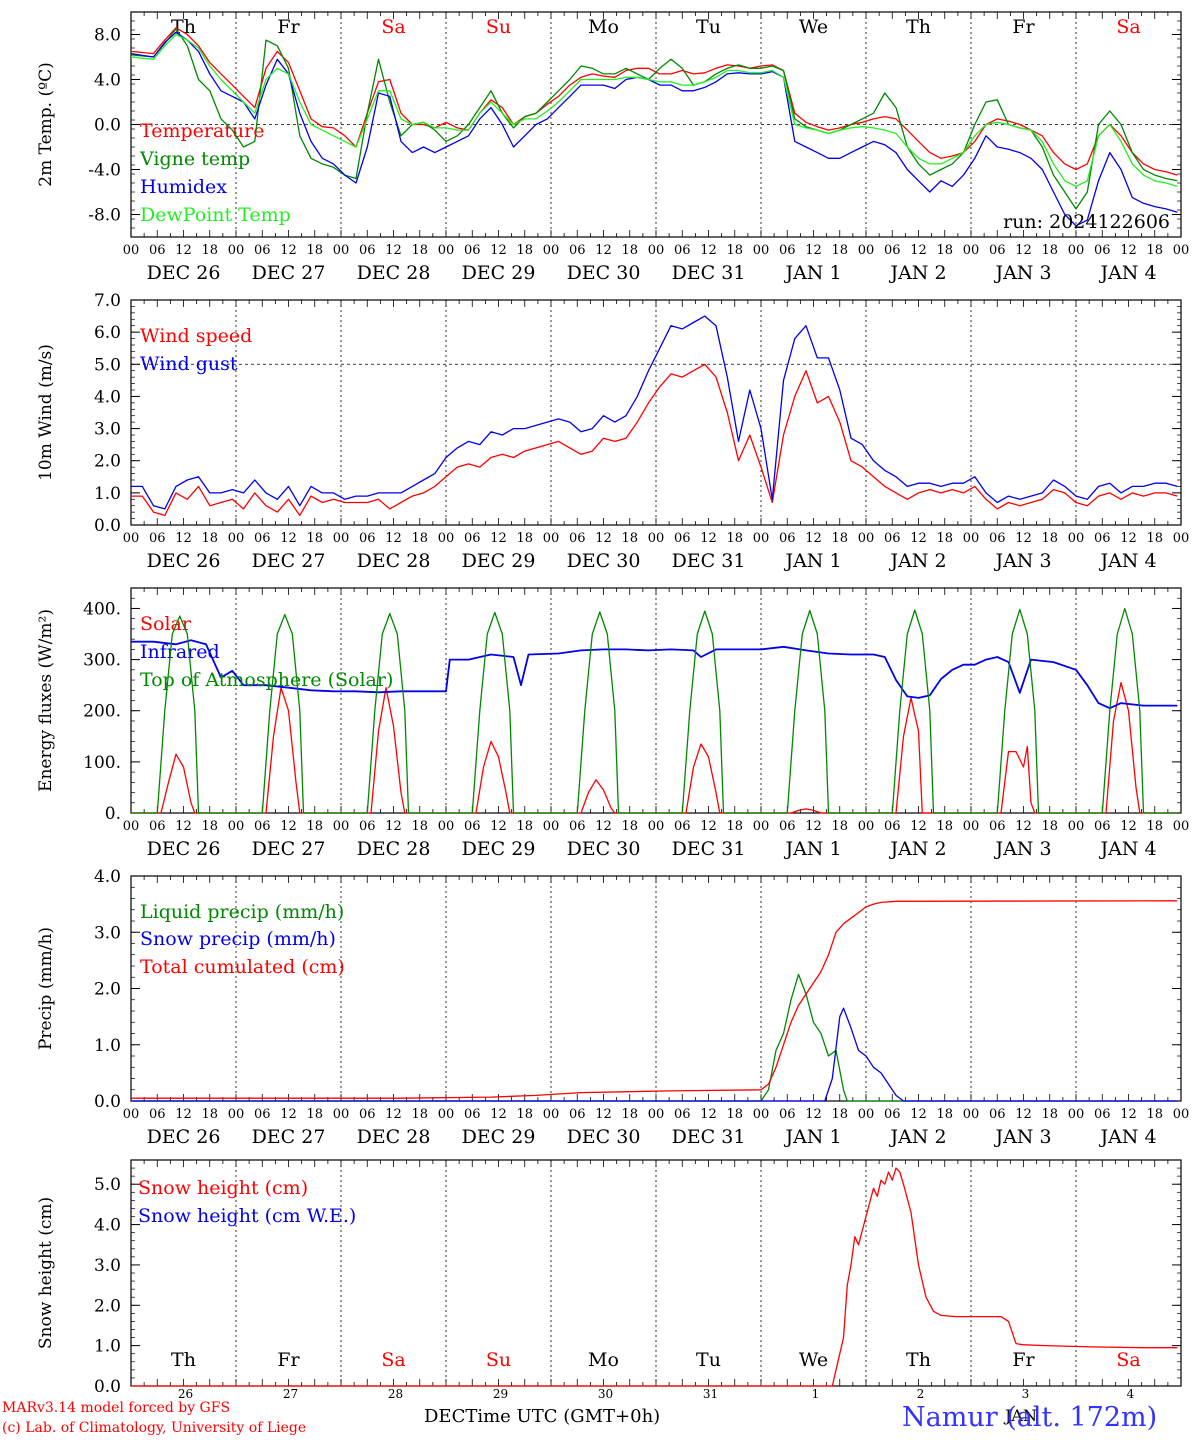  What do you see at coordinates (654, 747) in the screenshot?
I see `series-line-energy` at bounding box center [654, 747].